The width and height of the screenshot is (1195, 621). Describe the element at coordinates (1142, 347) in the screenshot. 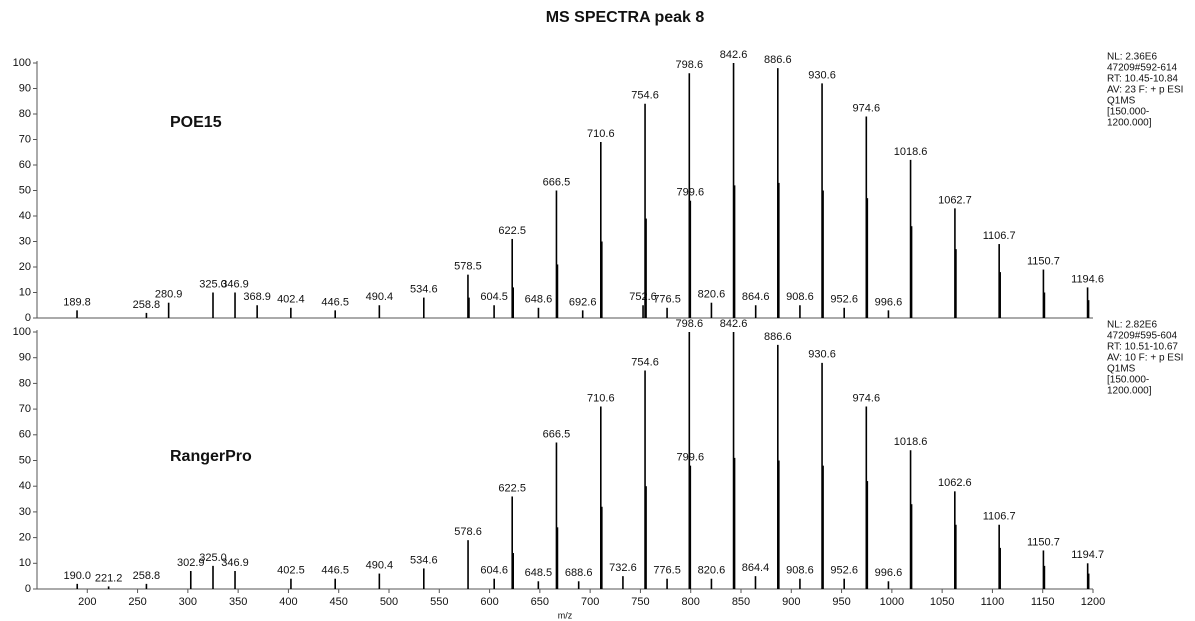

I see `info-line: RT: 10.51-10.67` at that location.